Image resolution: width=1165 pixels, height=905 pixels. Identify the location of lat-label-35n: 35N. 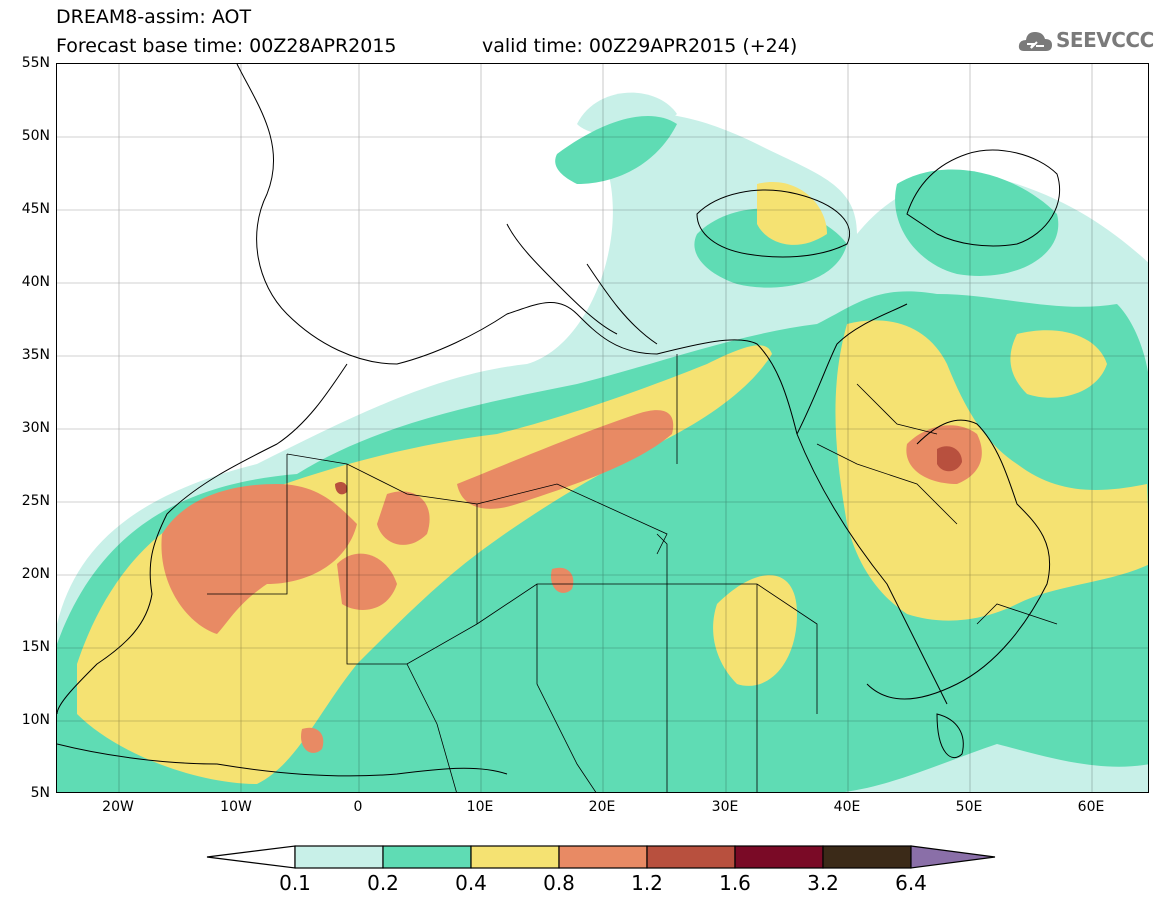
(35, 355).